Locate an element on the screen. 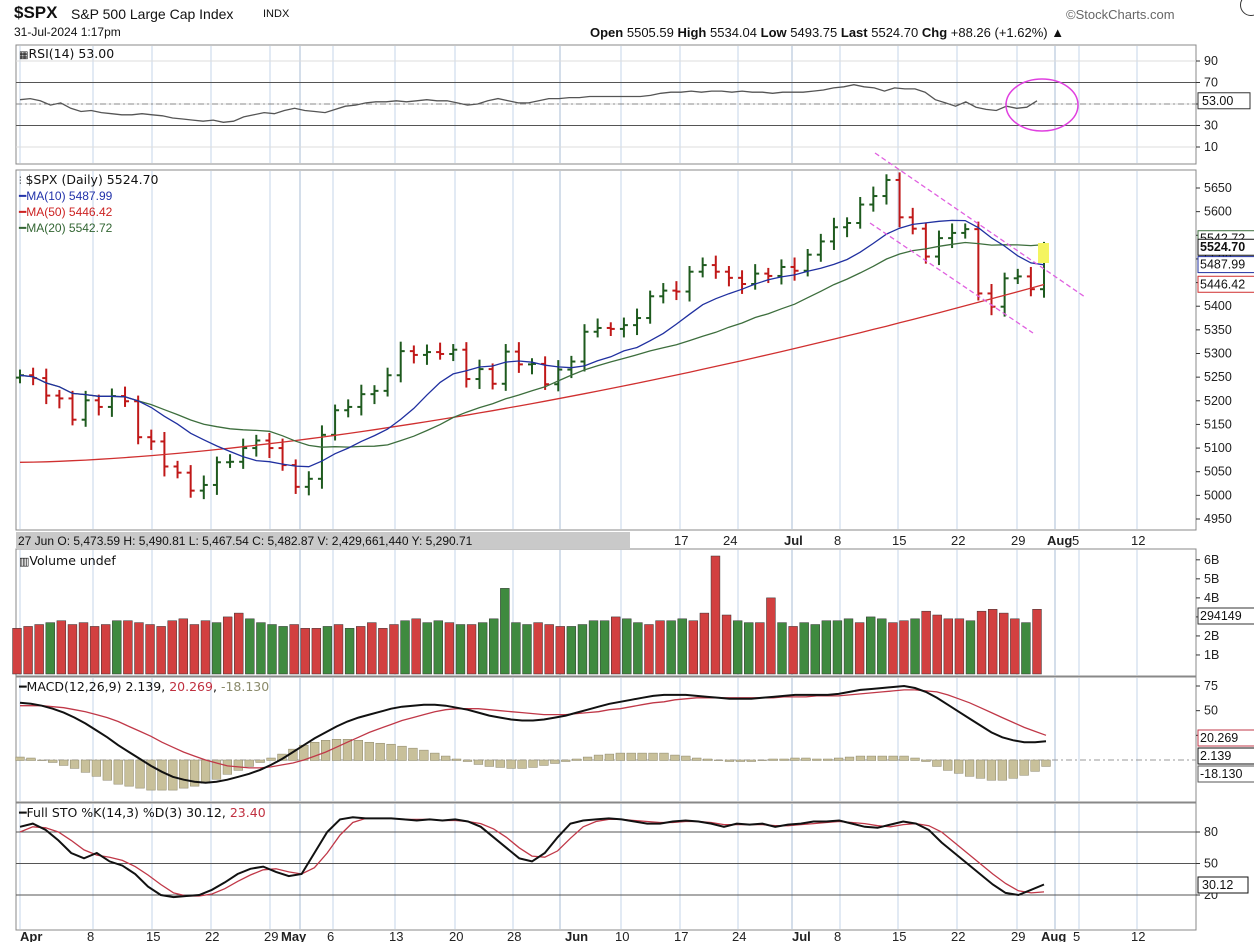 The height and width of the screenshot is (942, 1254). macd-dash-icon: ━ is located at coordinates (23, 686).